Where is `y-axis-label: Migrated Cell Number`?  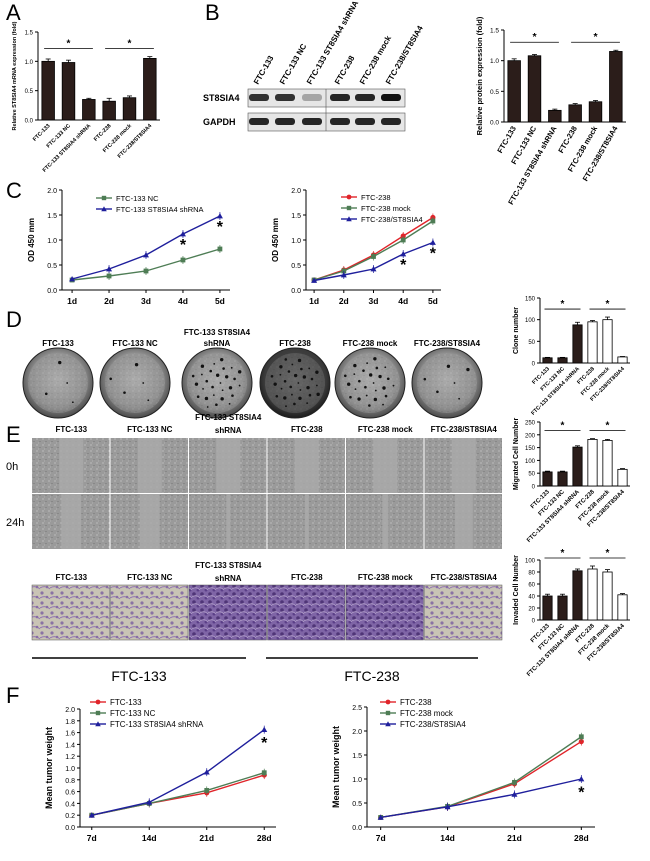
y-axis-label: Migrated Cell Number is located at coordinates (516, 454).